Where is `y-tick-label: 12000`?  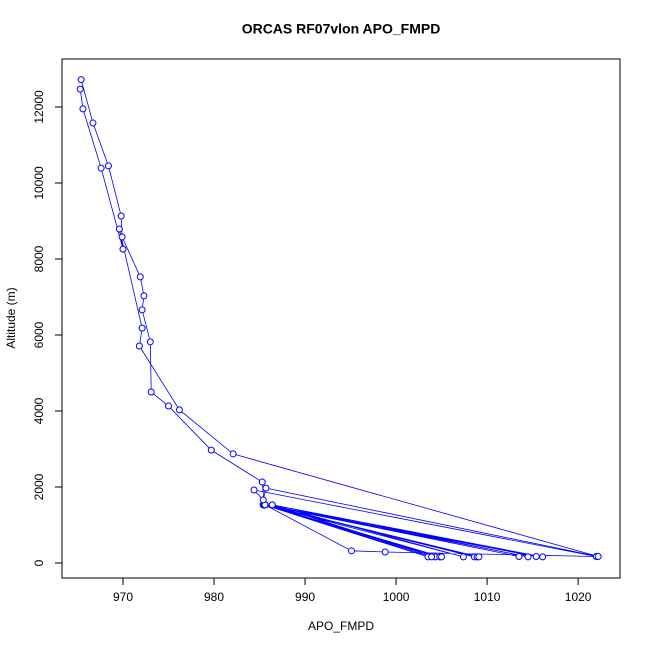 y-tick-label: 12000 is located at coordinates (39, 107).